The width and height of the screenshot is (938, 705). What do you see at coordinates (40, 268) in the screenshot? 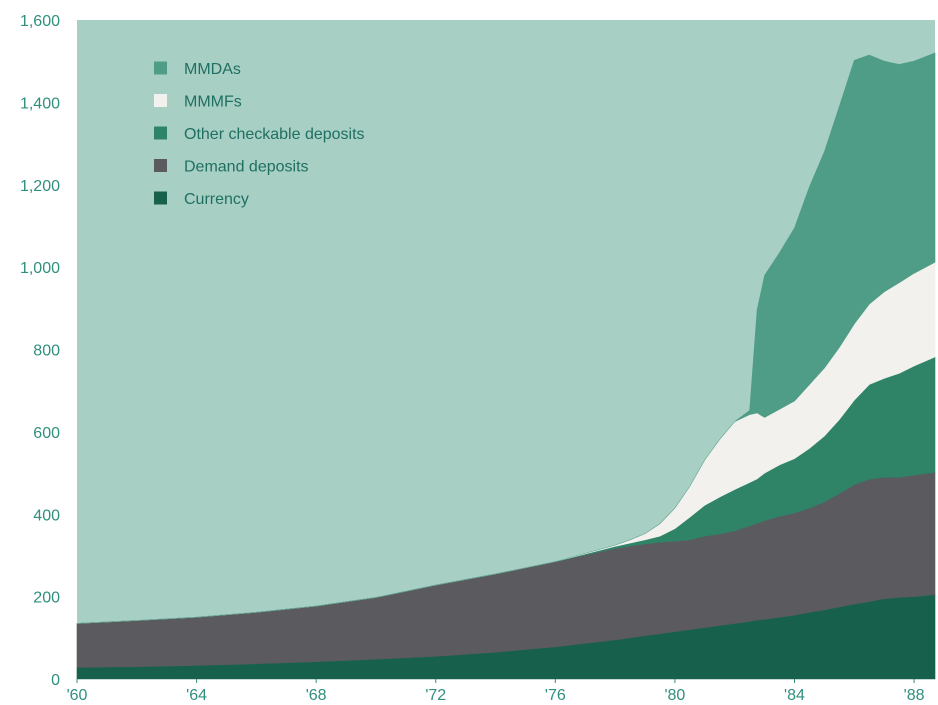
I see `y-tick-label: 1,000` at bounding box center [40, 268].